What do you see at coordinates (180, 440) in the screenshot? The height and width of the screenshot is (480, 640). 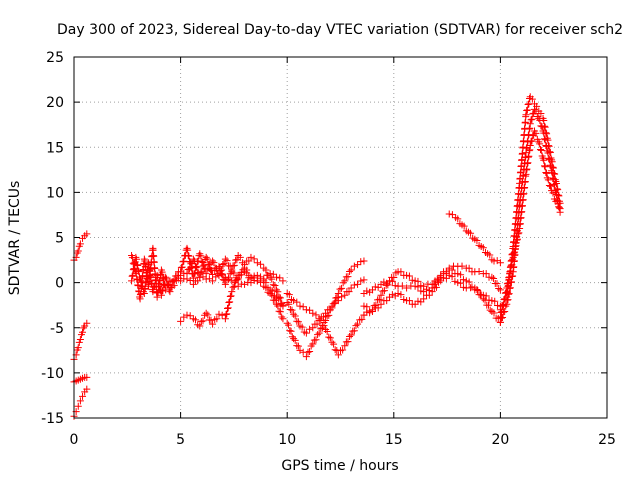 I see `x-tick-label: 5` at bounding box center [180, 440].